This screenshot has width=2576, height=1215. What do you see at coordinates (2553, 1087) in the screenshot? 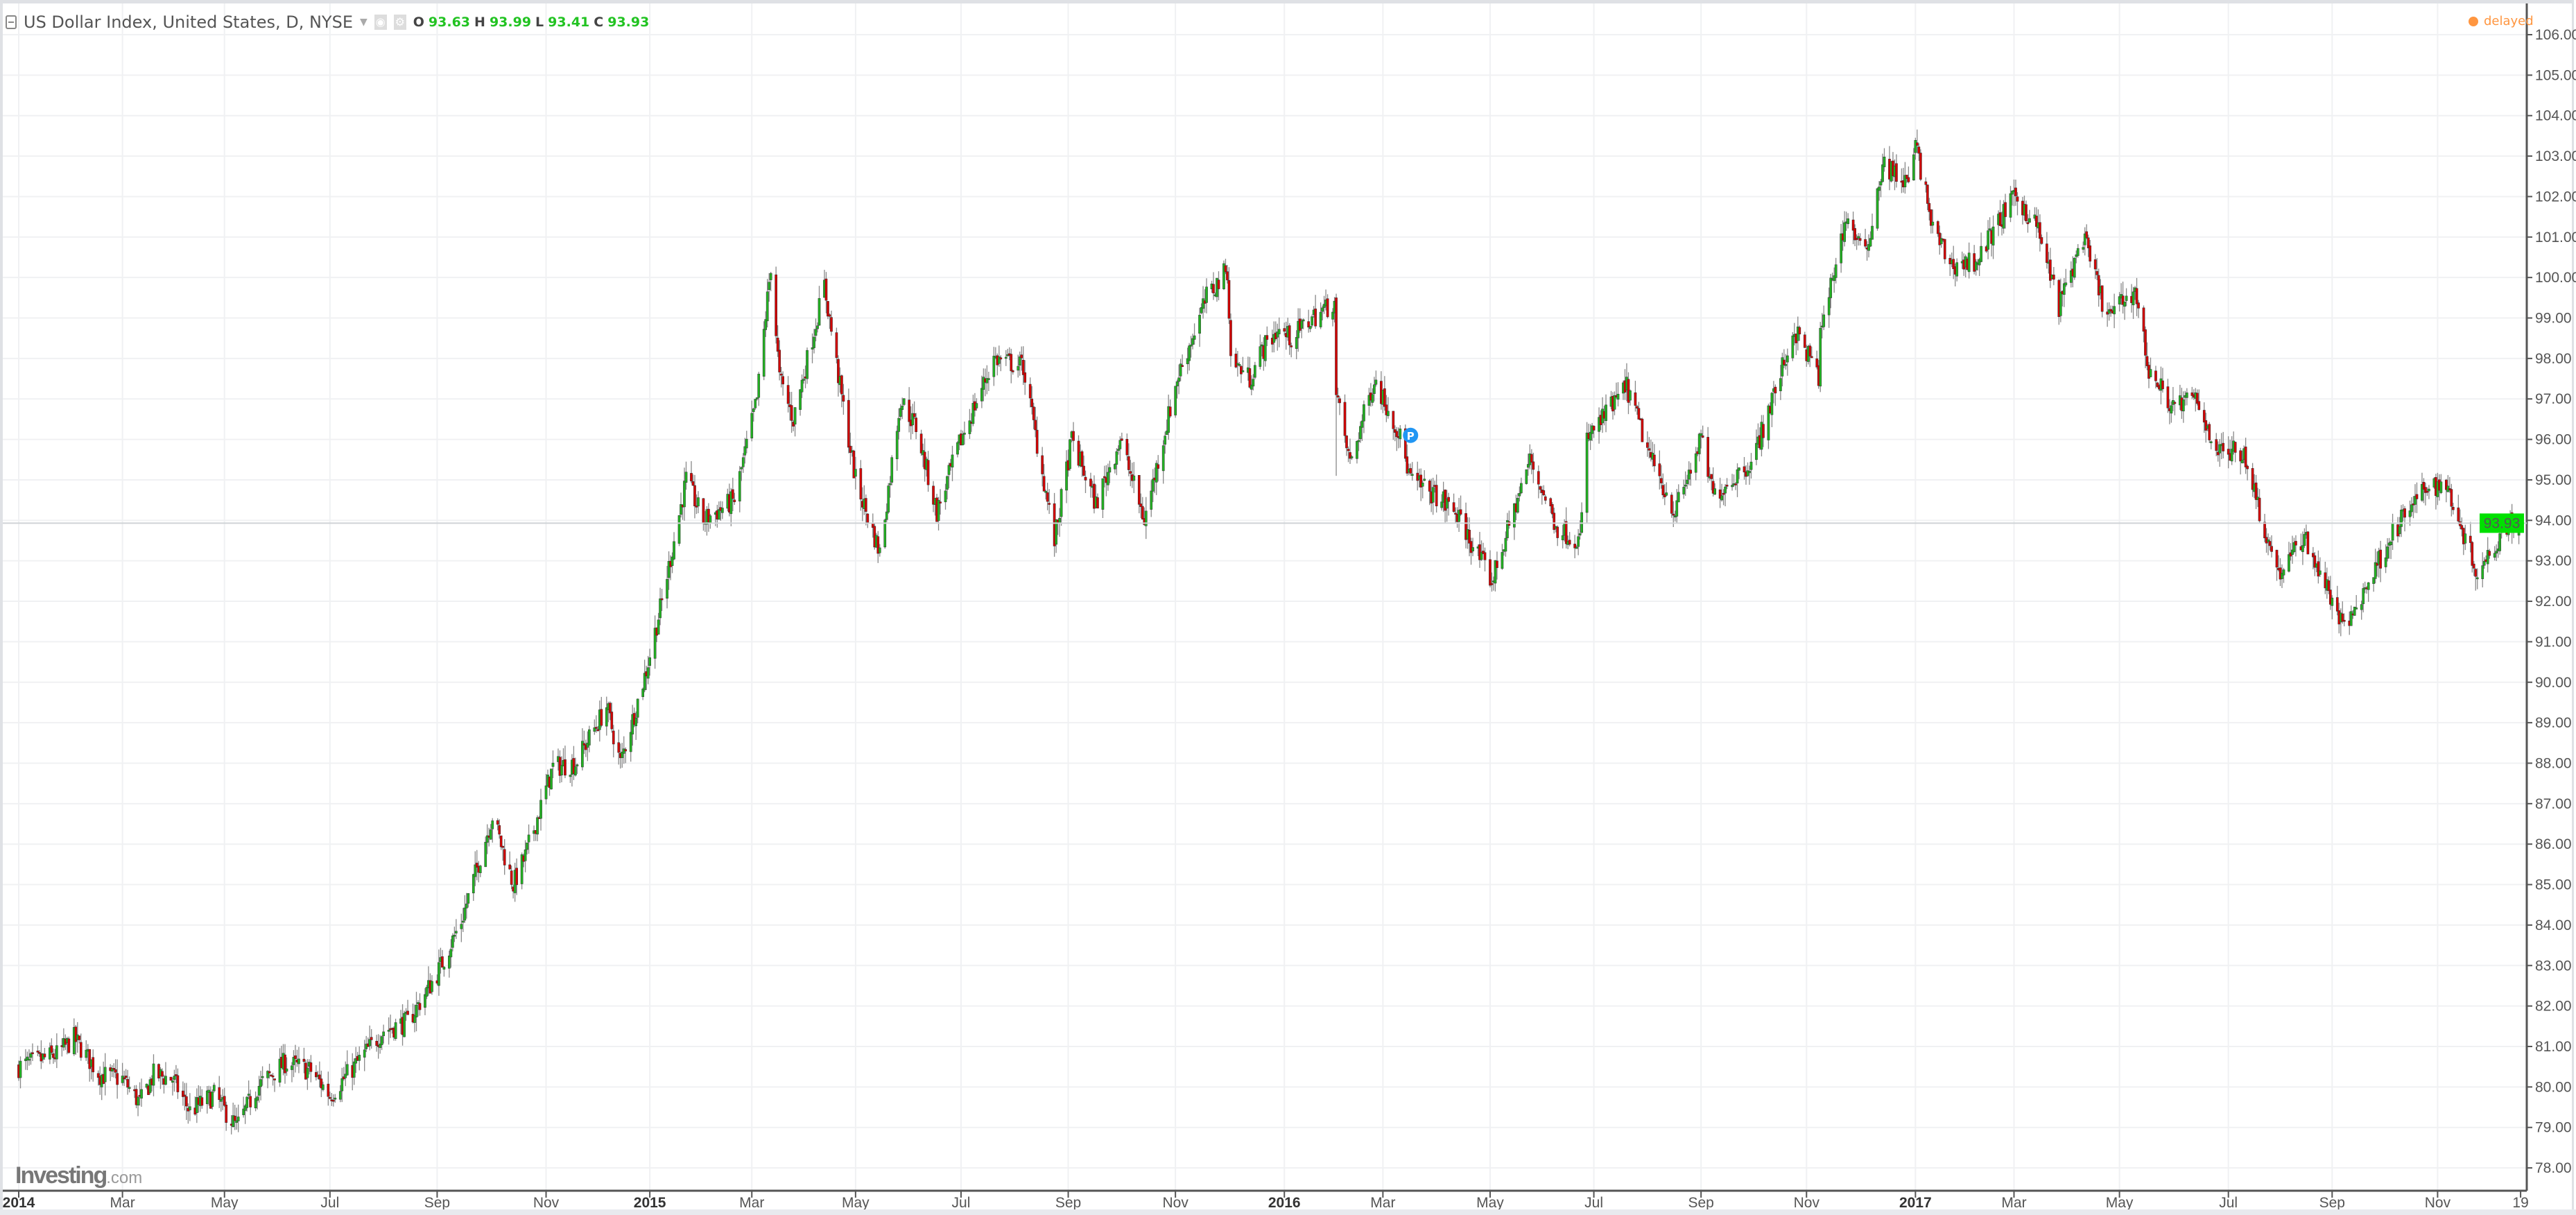
I see `y-tick-label: 80.00` at bounding box center [2553, 1087].